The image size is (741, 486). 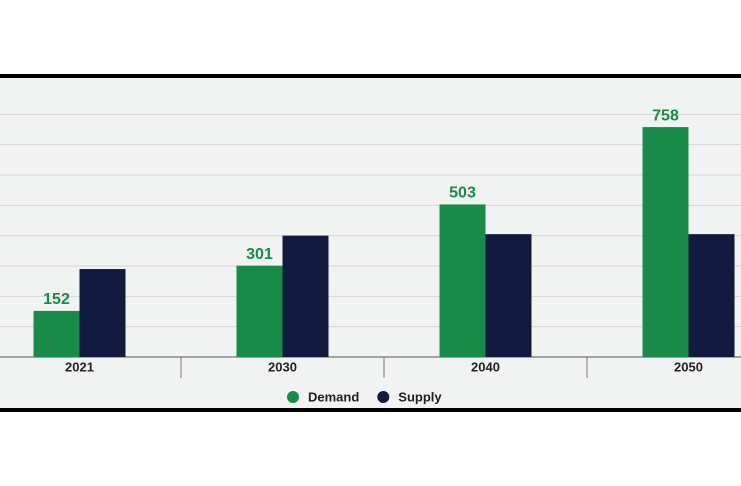 What do you see at coordinates (485, 366) in the screenshot?
I see `x-tick-label: 2040` at bounding box center [485, 366].